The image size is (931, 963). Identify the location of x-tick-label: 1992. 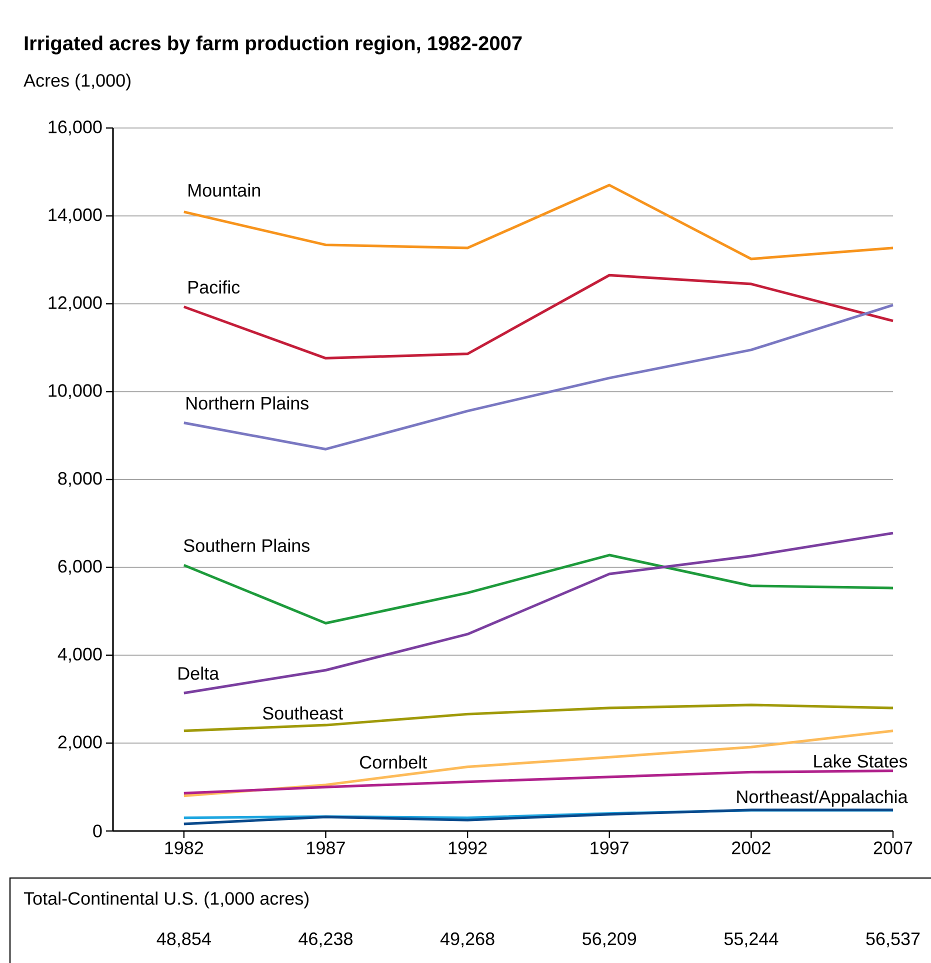
(467, 848).